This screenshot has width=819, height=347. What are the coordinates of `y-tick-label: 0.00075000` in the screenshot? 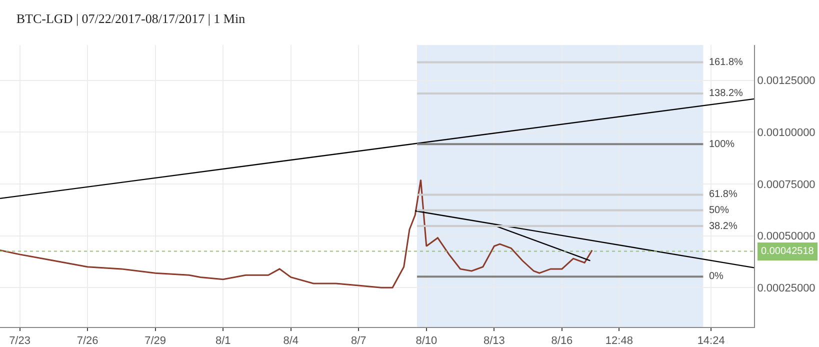 It's located at (786, 184).